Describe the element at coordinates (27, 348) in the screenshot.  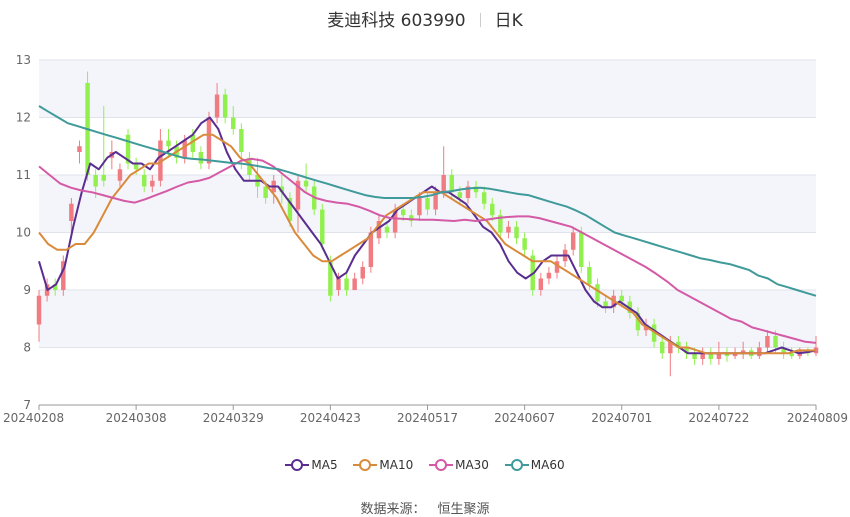
I see `y-tick-label: 8` at that location.